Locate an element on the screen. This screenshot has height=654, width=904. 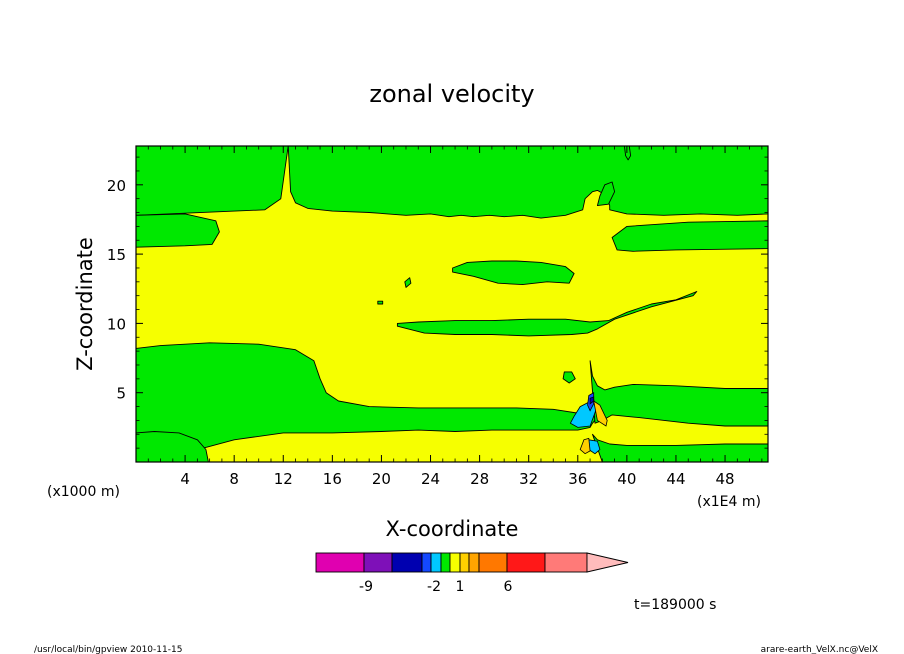
x-tick-label: 4 is located at coordinates (185, 479).